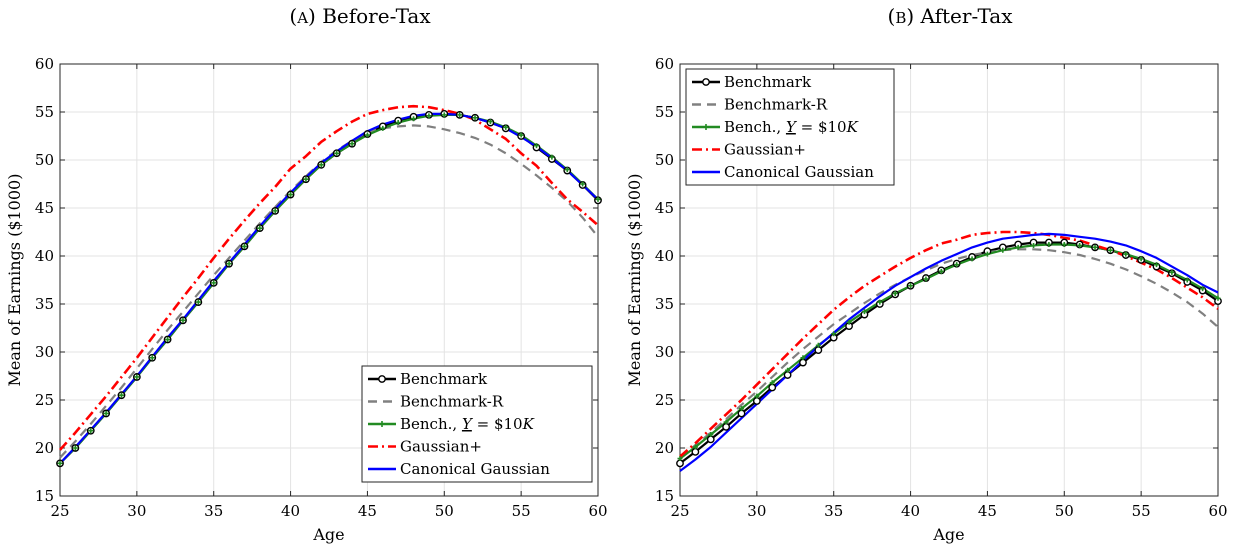  I want to click on panel-b-title: (B) After-Tax, so click(950, 16).